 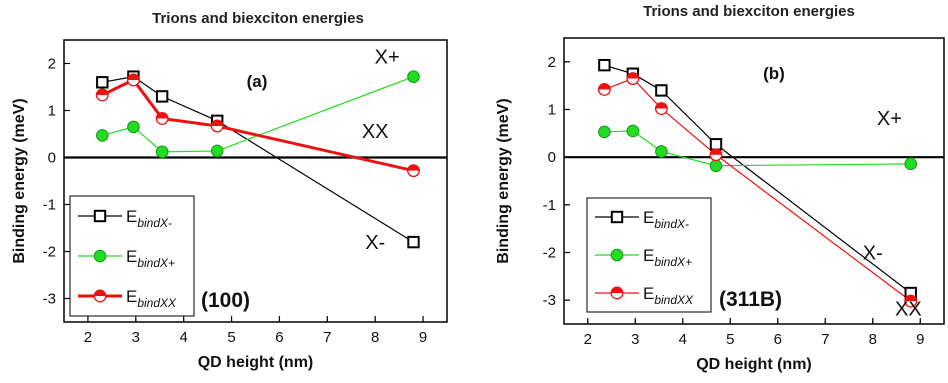 What do you see at coordinates (257, 81) in the screenshot?
I see `panel-label: (a)` at bounding box center [257, 81].